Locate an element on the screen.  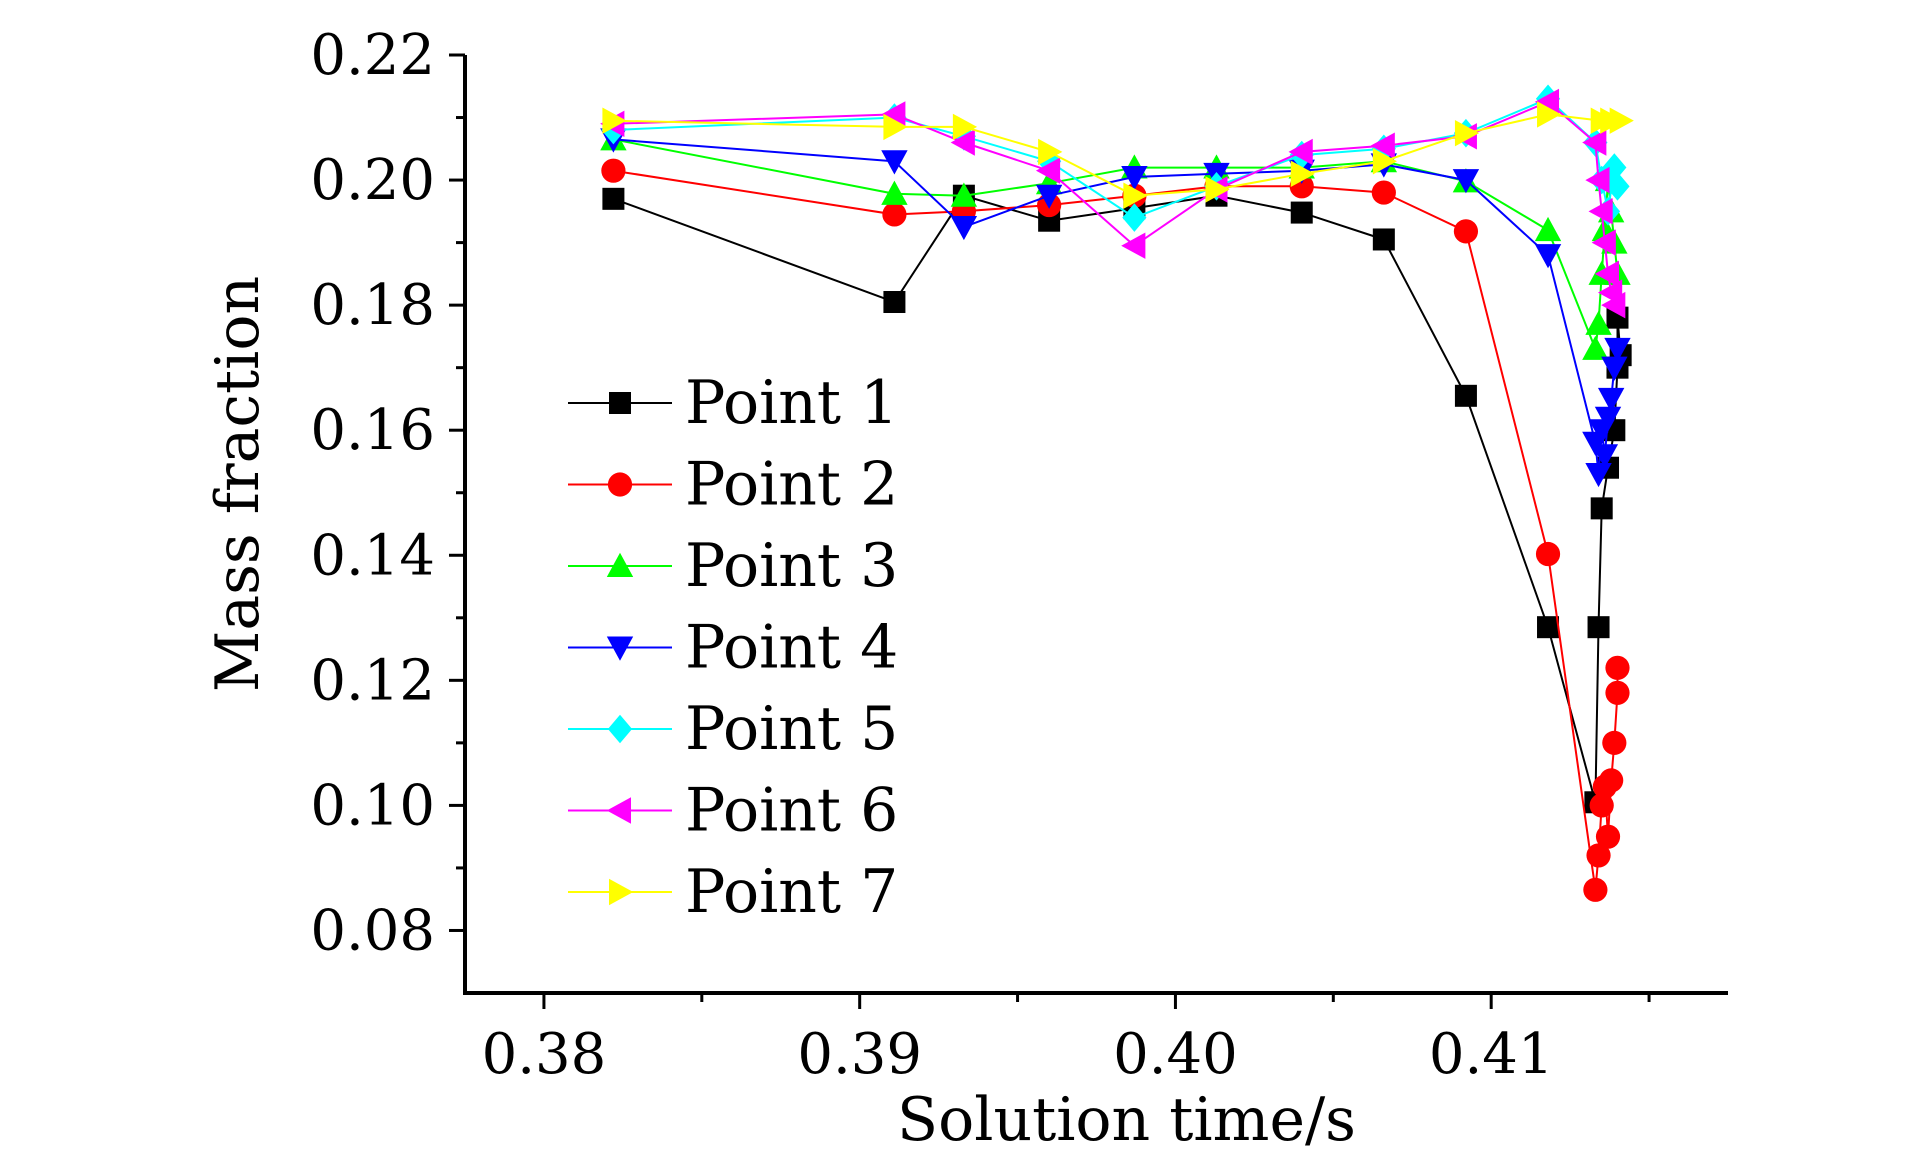
legend-item-5: Point 5 is located at coordinates (733, 729).